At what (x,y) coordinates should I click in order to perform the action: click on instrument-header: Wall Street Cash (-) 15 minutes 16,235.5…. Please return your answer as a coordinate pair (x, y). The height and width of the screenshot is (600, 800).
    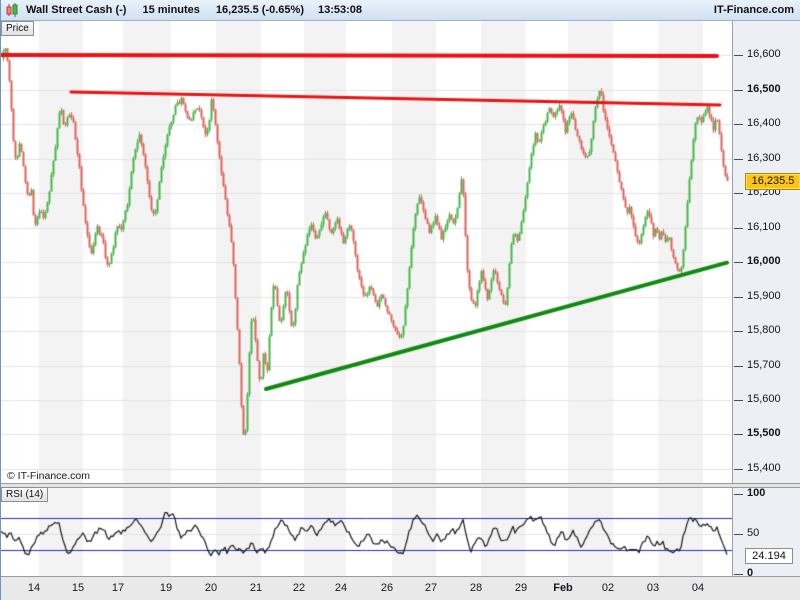
    Looking at the image, I should click on (400, 10).